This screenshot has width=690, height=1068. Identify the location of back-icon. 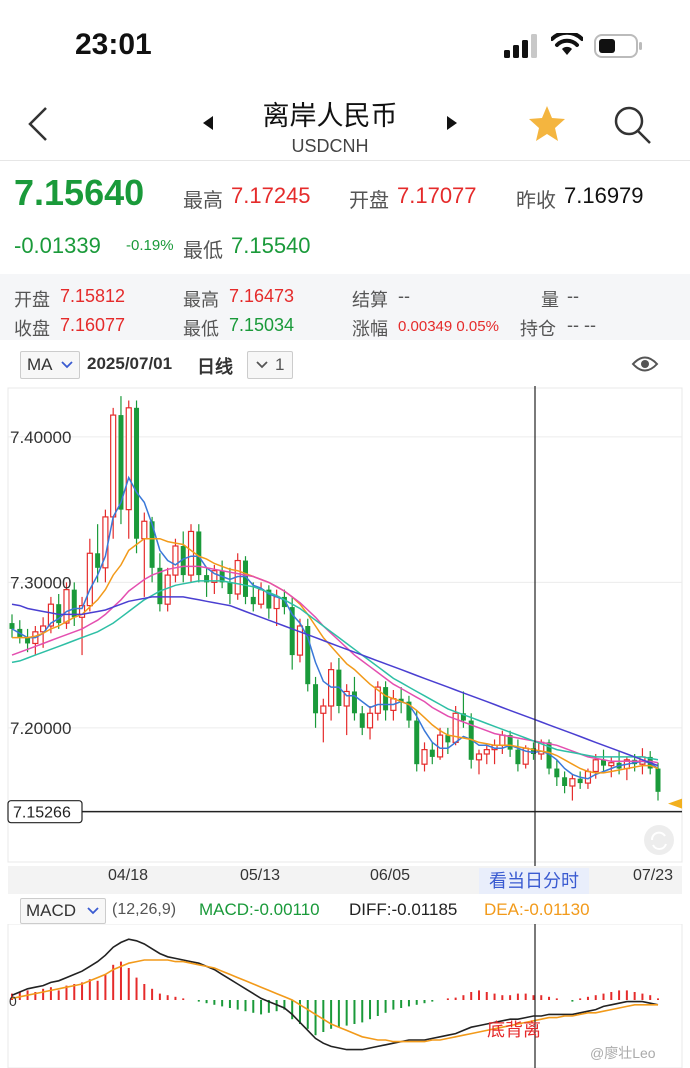
(38, 124).